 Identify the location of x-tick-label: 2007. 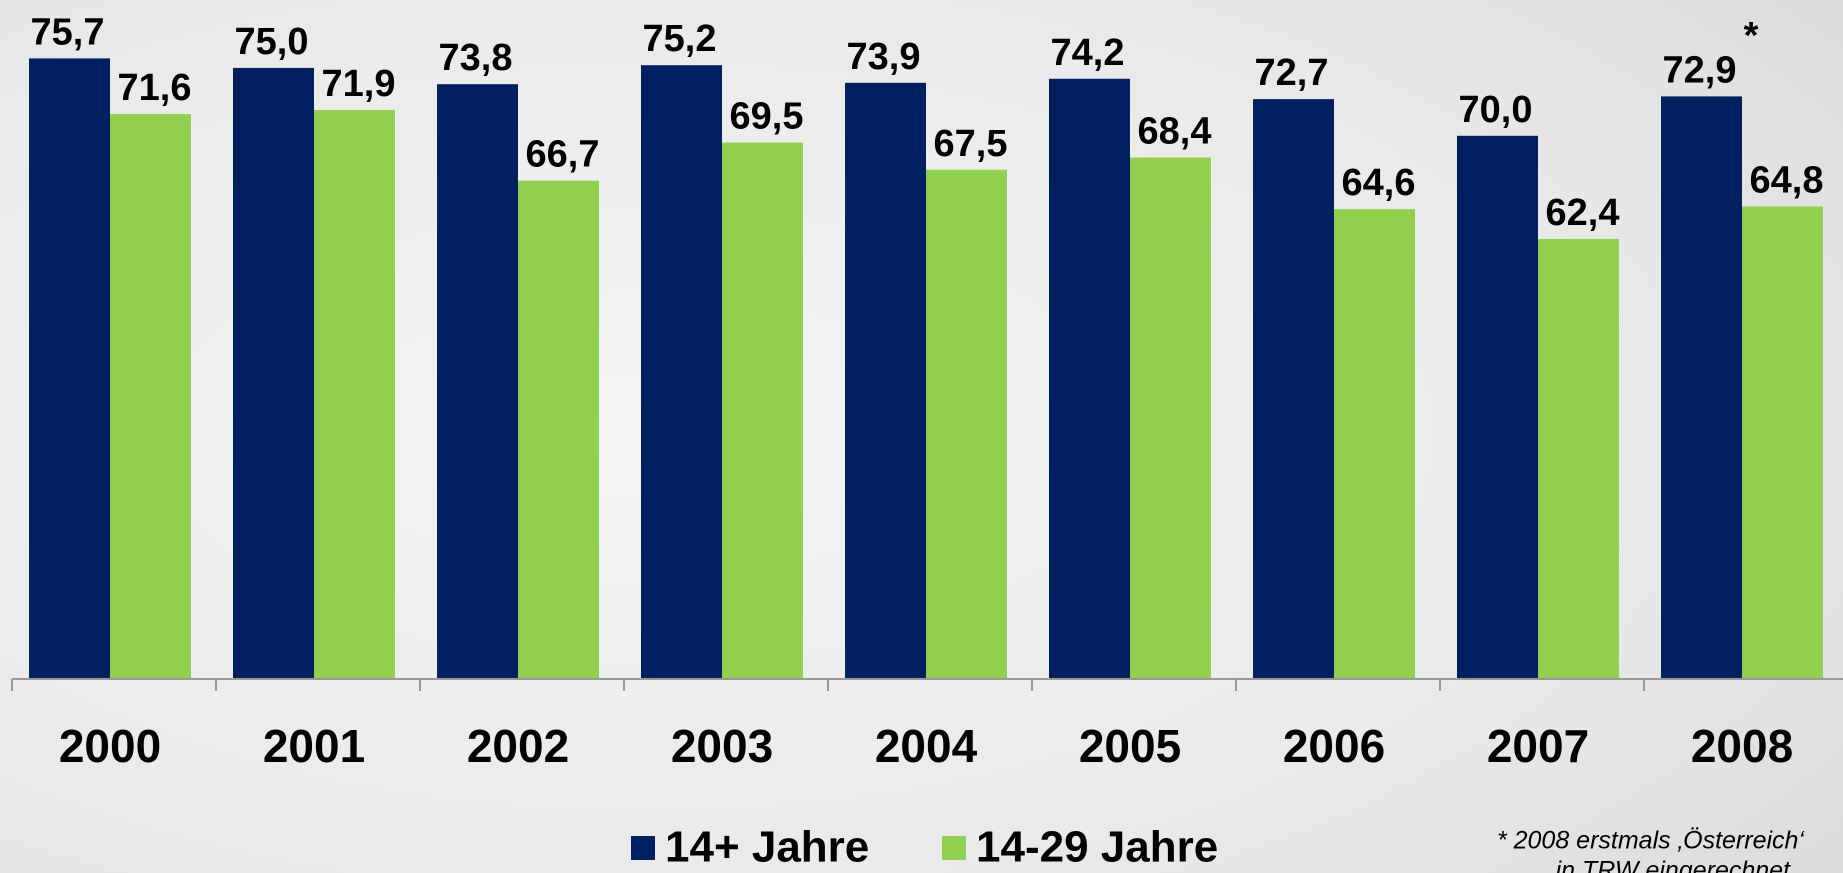
(1538, 746).